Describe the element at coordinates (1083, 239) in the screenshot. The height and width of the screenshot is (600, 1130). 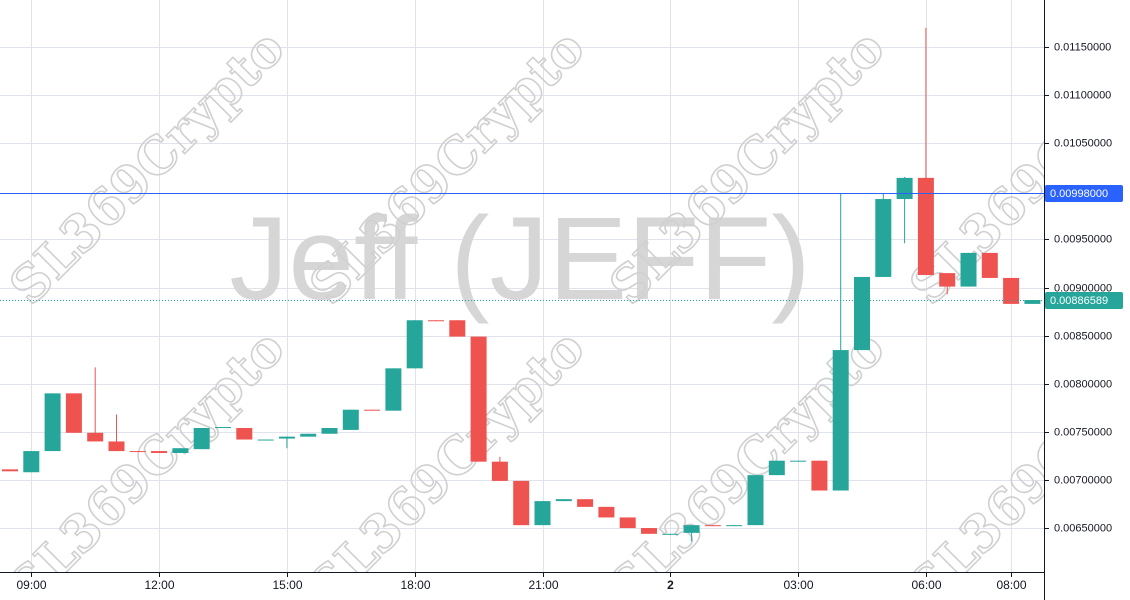
I see `y-tick-label: 0.00950000` at that location.